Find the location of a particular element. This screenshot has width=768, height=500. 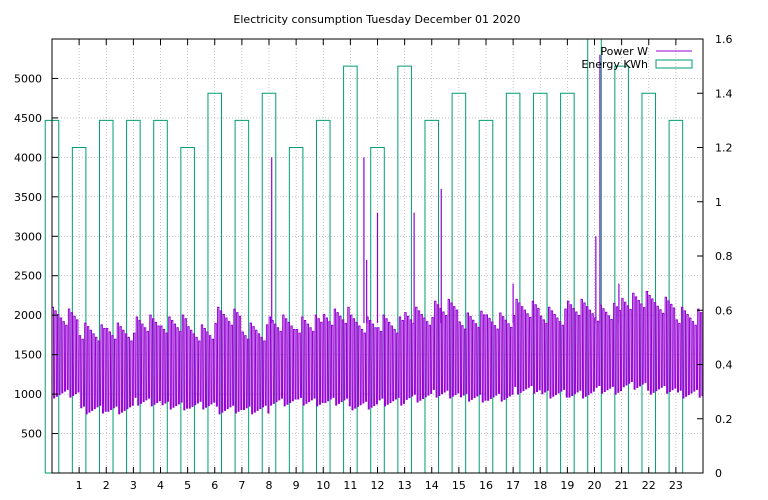

x-tick-label: 22 is located at coordinates (649, 485).